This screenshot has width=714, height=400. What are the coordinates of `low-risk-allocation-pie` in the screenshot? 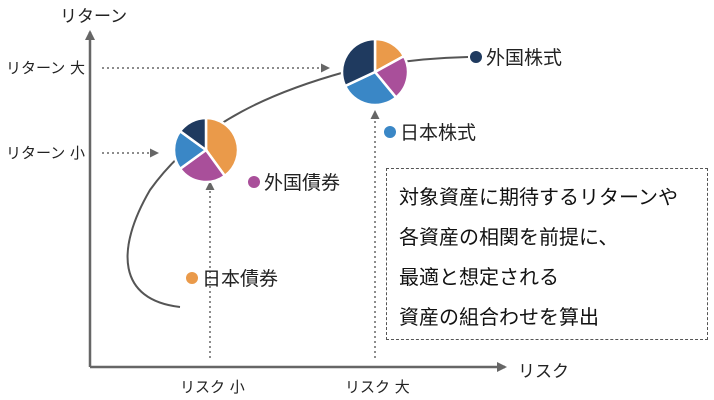 It's located at (206, 150).